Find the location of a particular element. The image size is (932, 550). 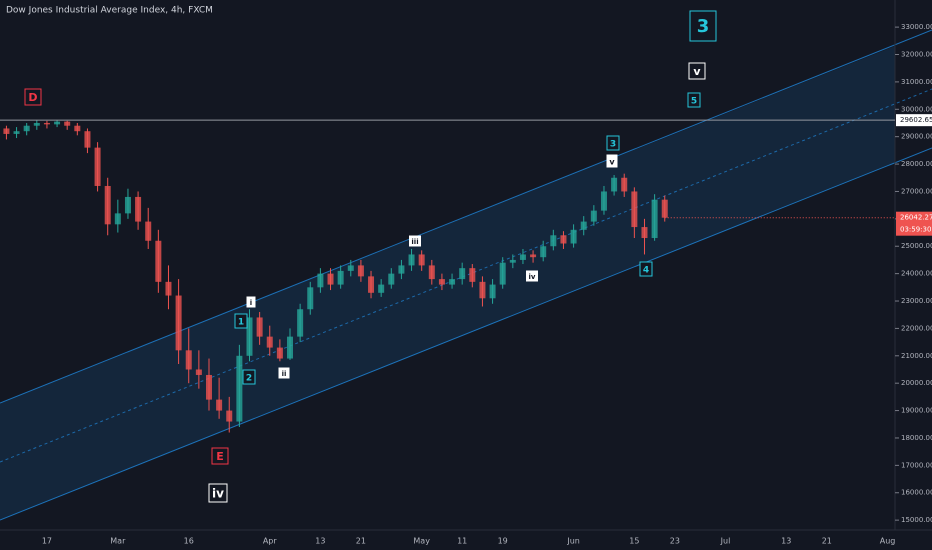

y-tick-label: 16000.00 is located at coordinates (916, 493).